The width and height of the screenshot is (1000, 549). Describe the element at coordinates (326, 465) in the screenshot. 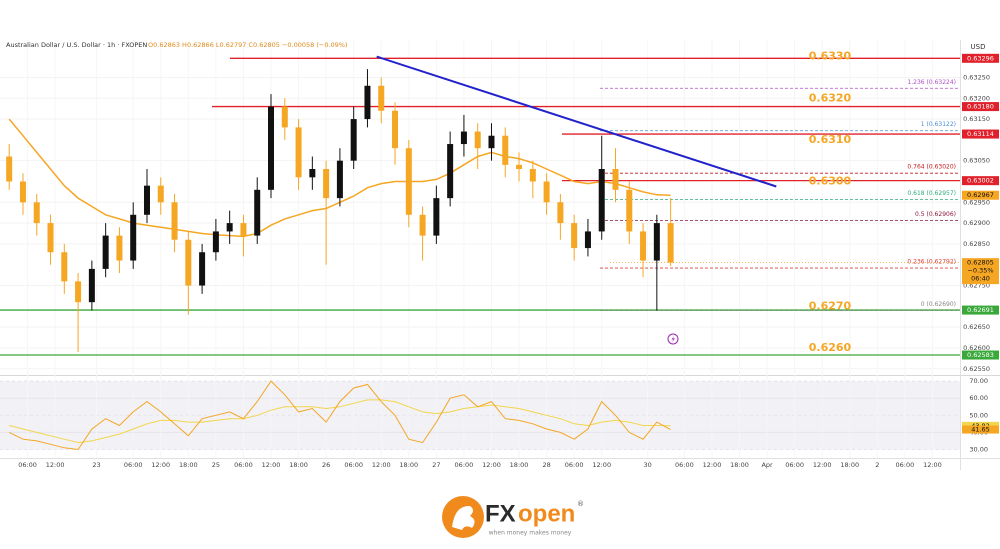

I see `x-tick-label: 26` at that location.